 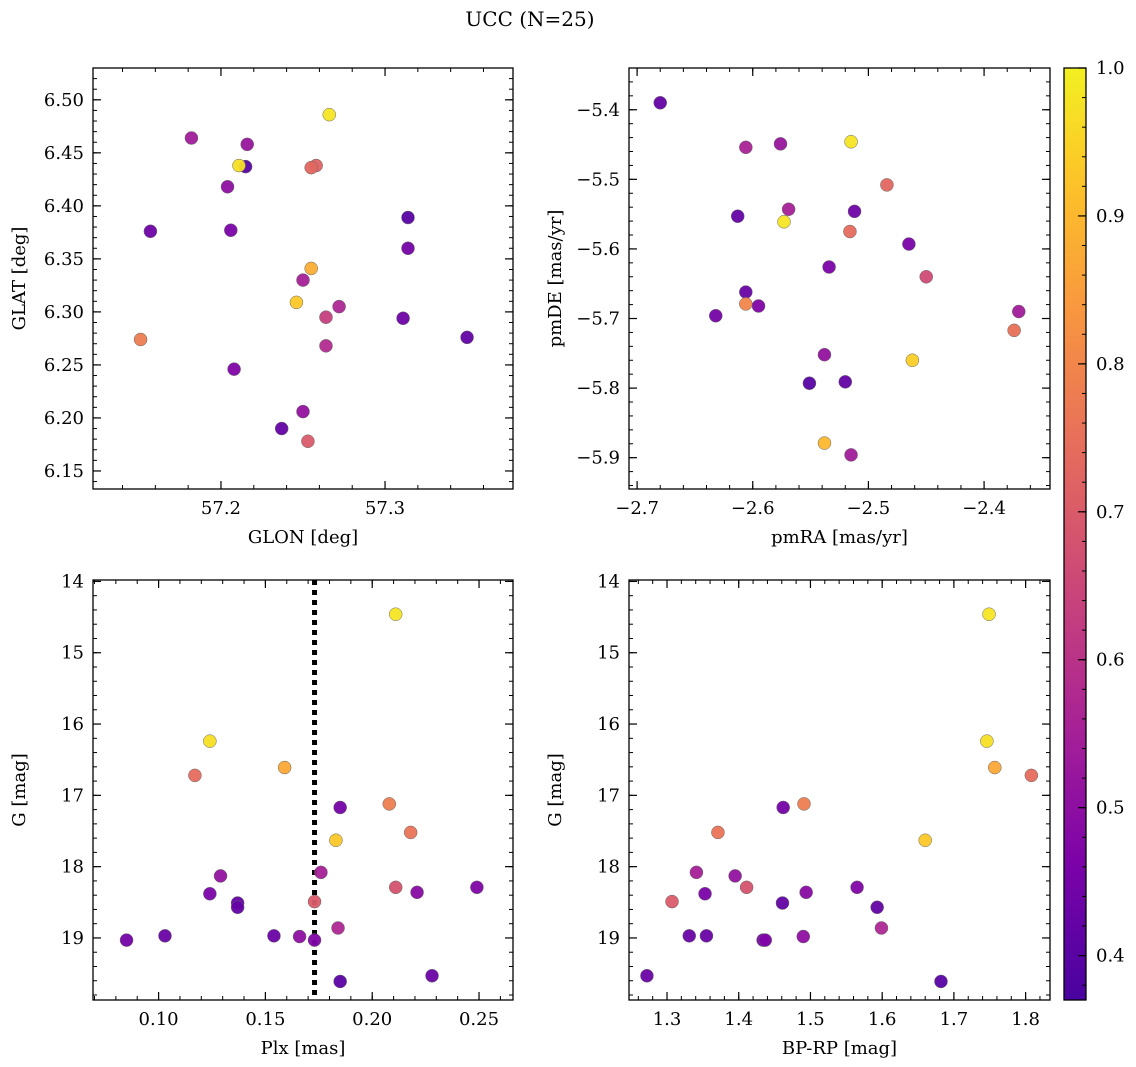 I want to click on x-tick-label: −2.4, so click(x=984, y=508).